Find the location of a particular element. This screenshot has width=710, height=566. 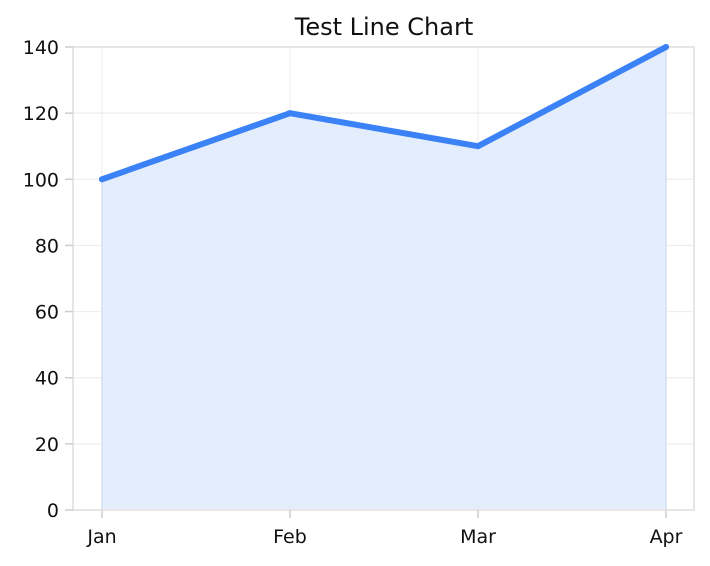

x-tick-label: Feb is located at coordinates (290, 537).